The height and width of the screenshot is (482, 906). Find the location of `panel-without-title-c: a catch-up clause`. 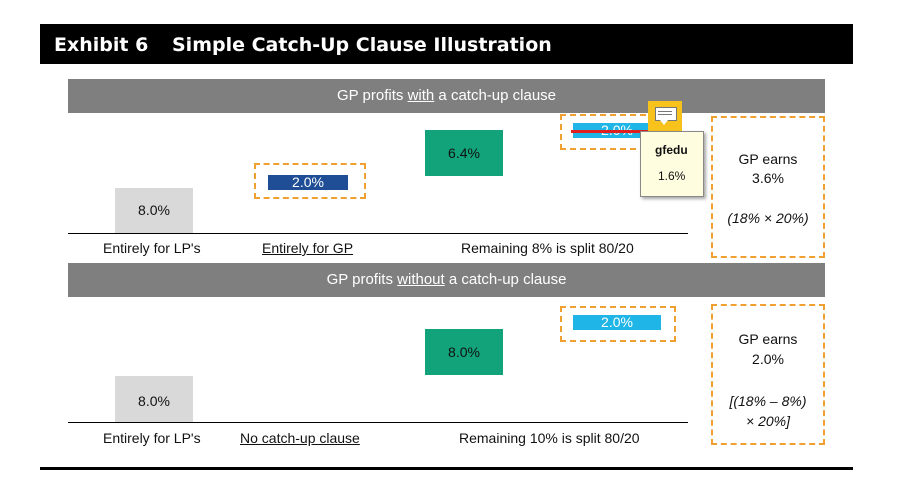

panel-without-title-c: a catch-up clause is located at coordinates (505, 279).